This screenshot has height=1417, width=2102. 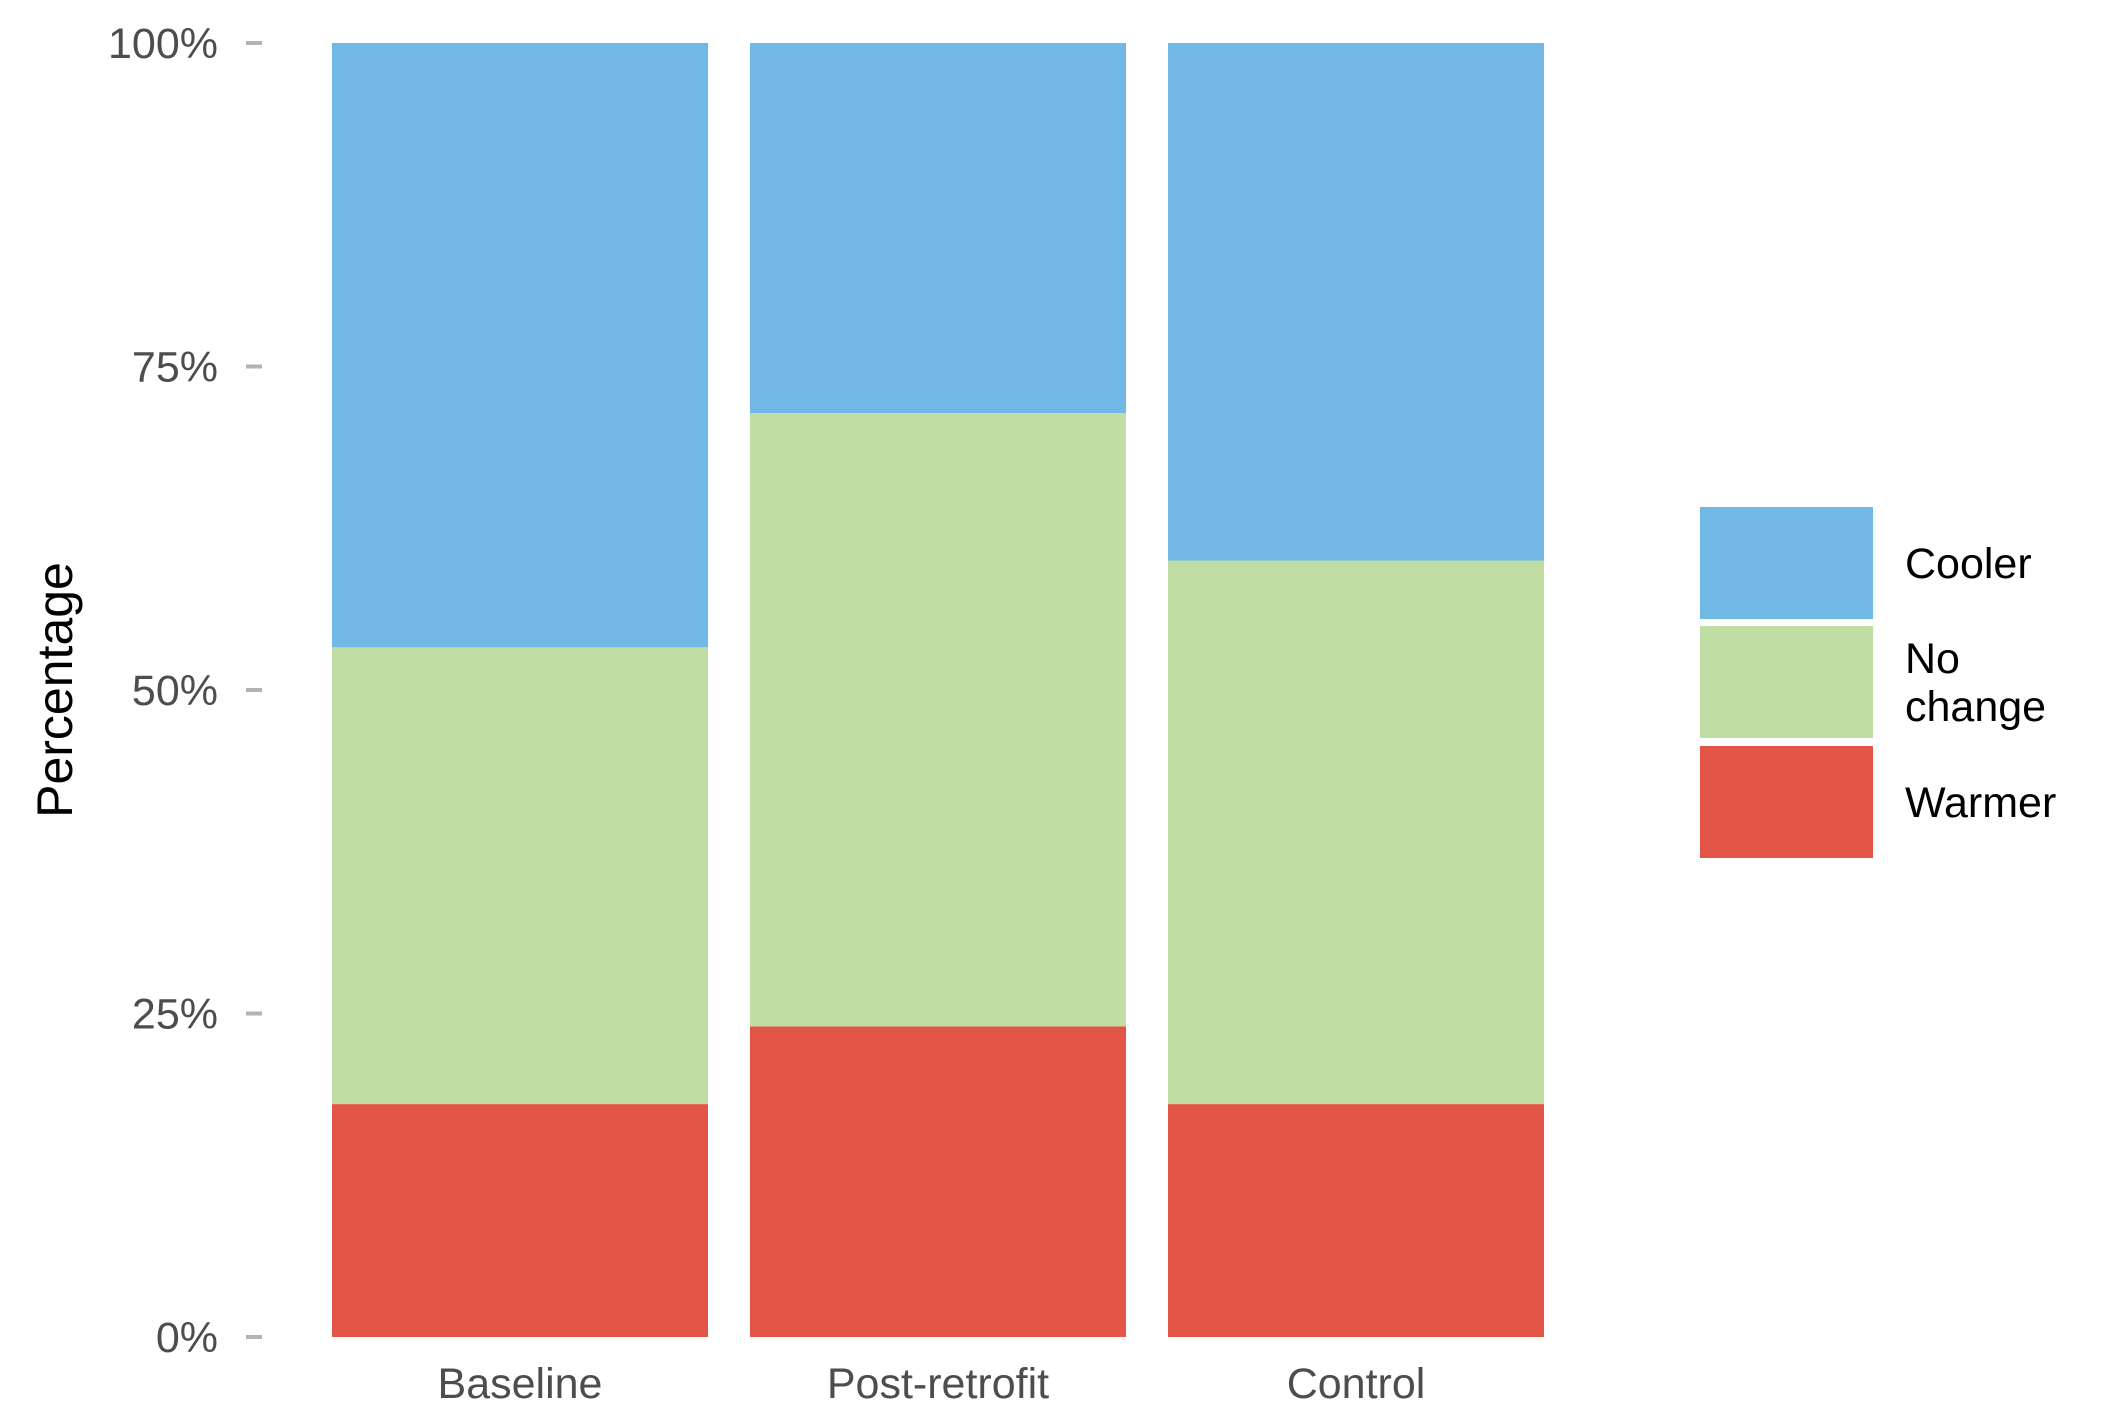 I want to click on y-axis: 0% 25% 50% 75% 100%, so click(x=185, y=691).